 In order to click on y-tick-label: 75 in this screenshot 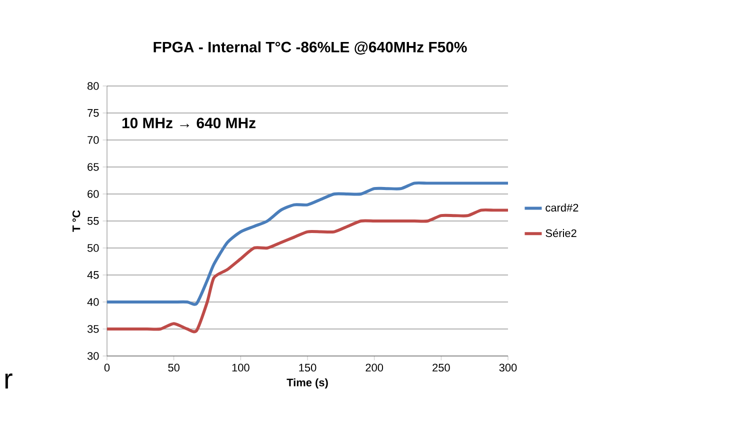, I will do `click(93, 113)`.